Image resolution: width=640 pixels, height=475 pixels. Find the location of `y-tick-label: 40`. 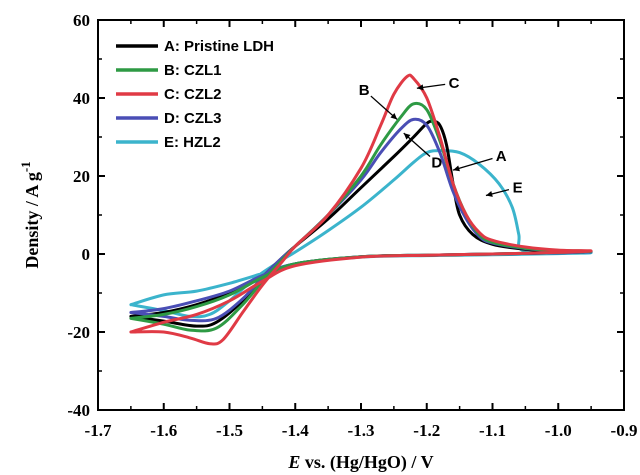

y-tick-label: 40 is located at coordinates (81, 98).